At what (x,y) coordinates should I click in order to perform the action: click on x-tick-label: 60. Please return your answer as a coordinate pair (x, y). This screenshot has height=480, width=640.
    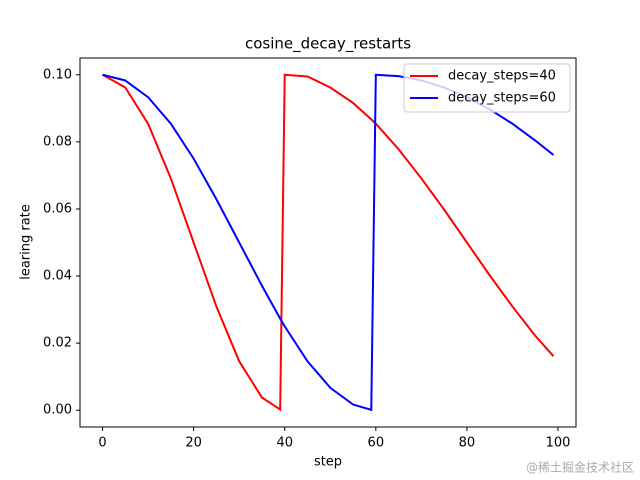
    Looking at the image, I should click on (376, 443).